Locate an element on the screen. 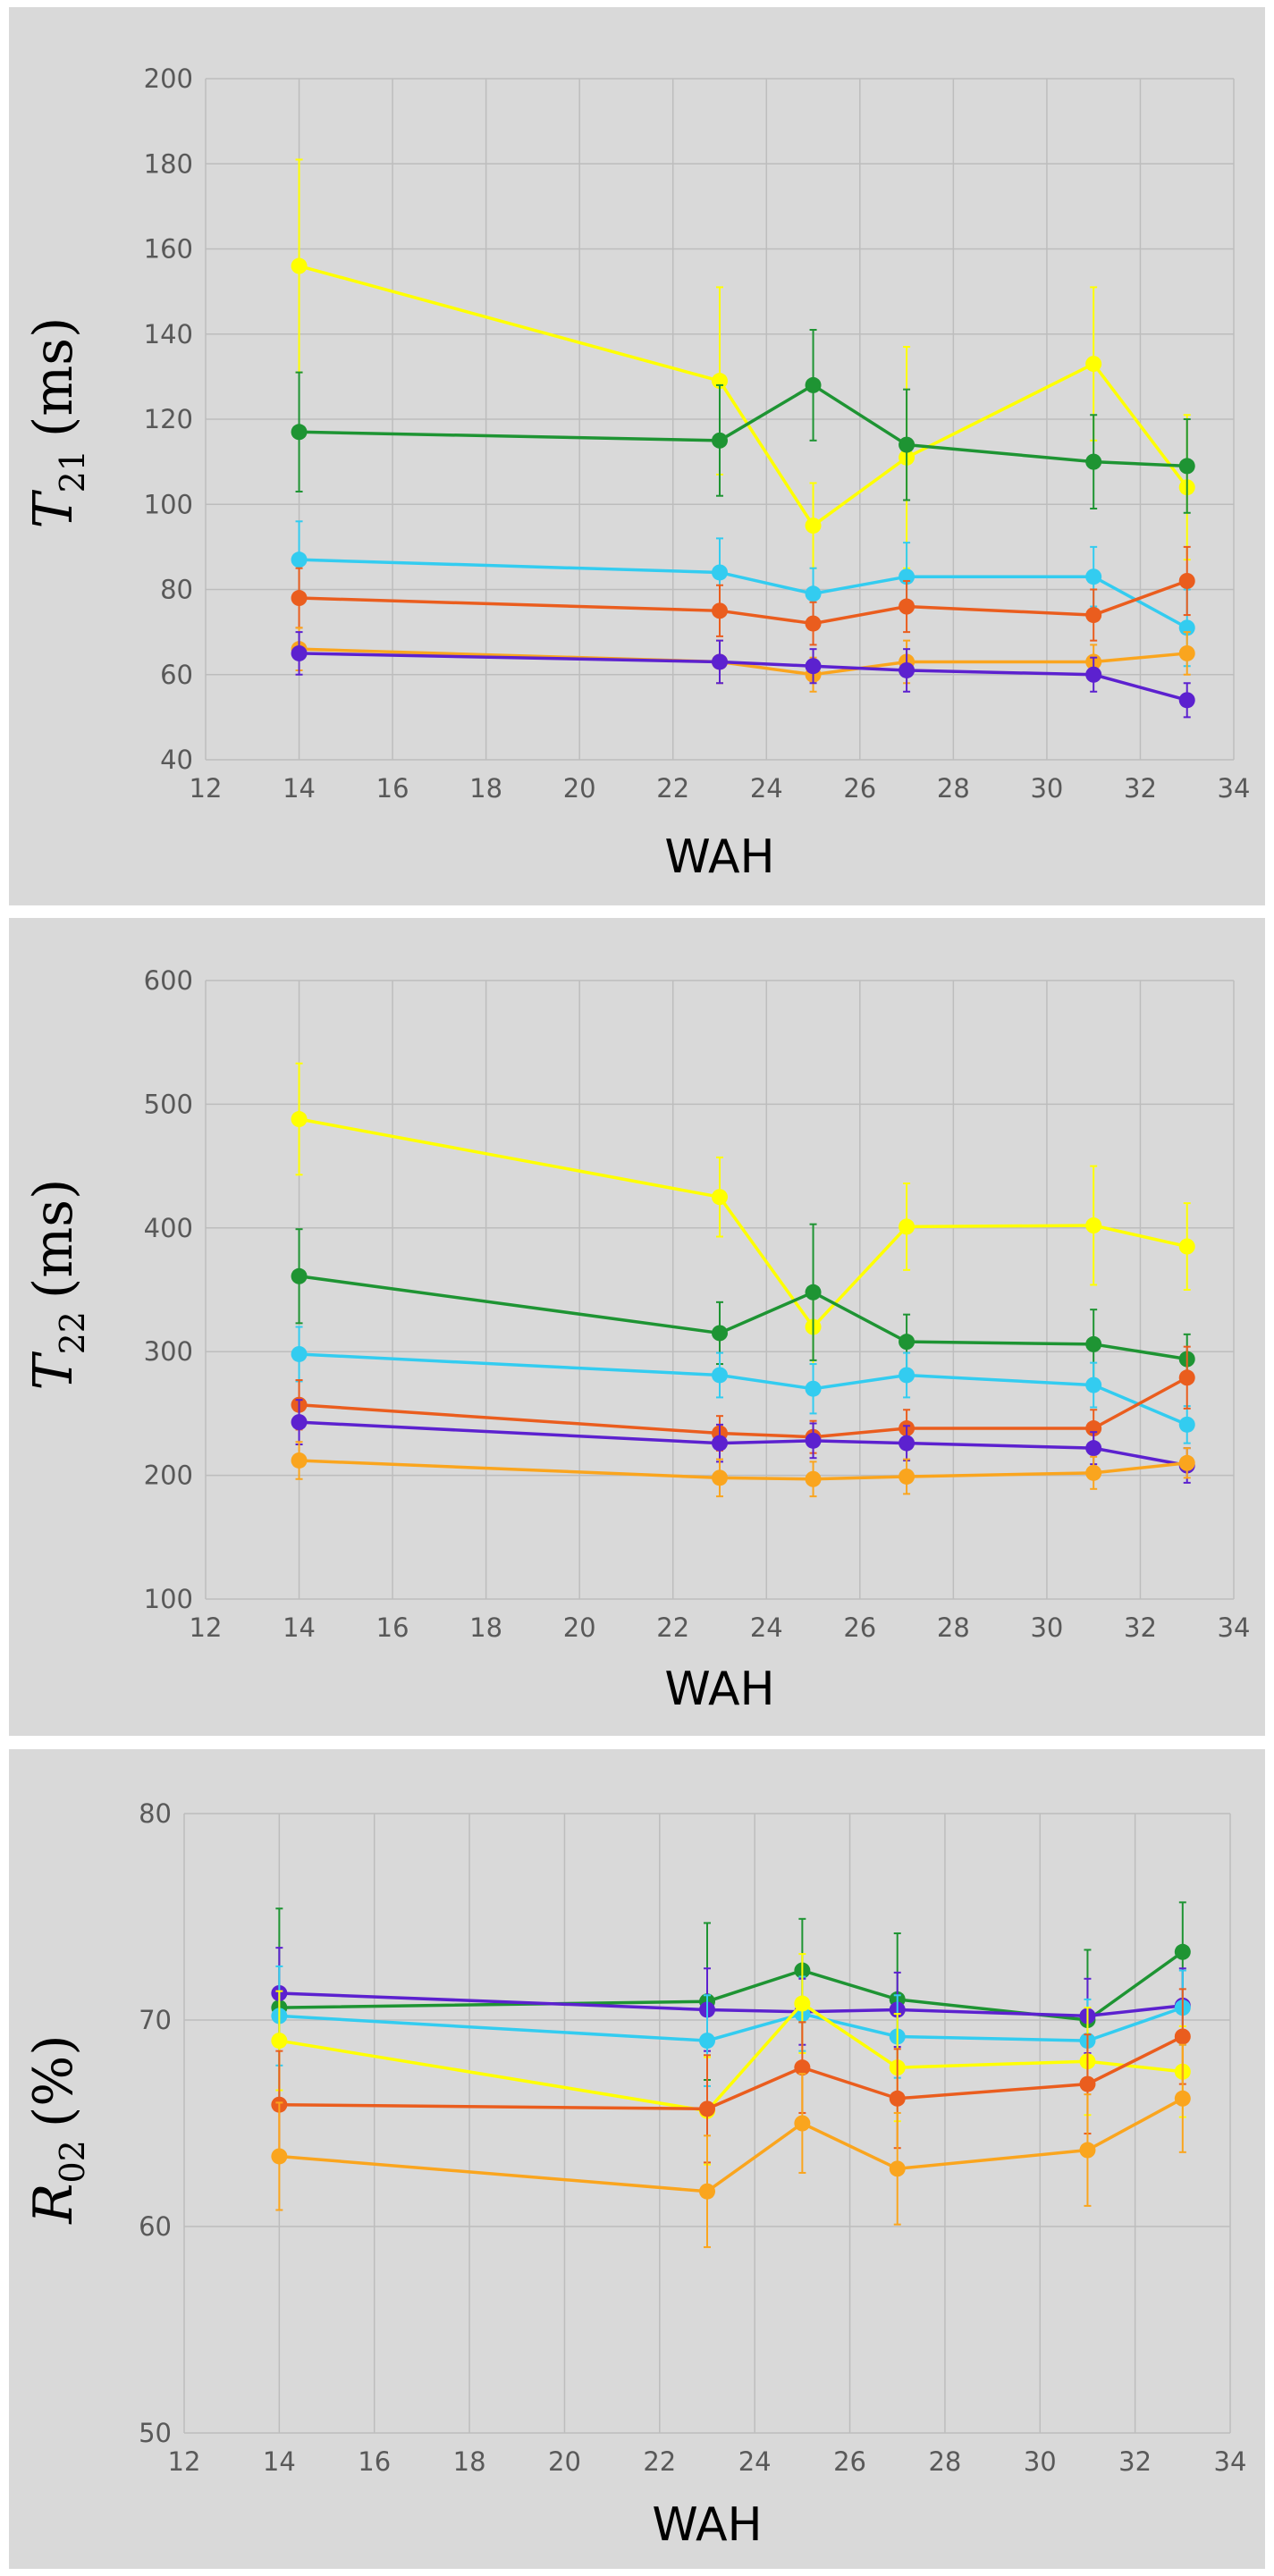 The width and height of the screenshot is (1274, 2576). series-purple is located at coordinates (731, 2001).